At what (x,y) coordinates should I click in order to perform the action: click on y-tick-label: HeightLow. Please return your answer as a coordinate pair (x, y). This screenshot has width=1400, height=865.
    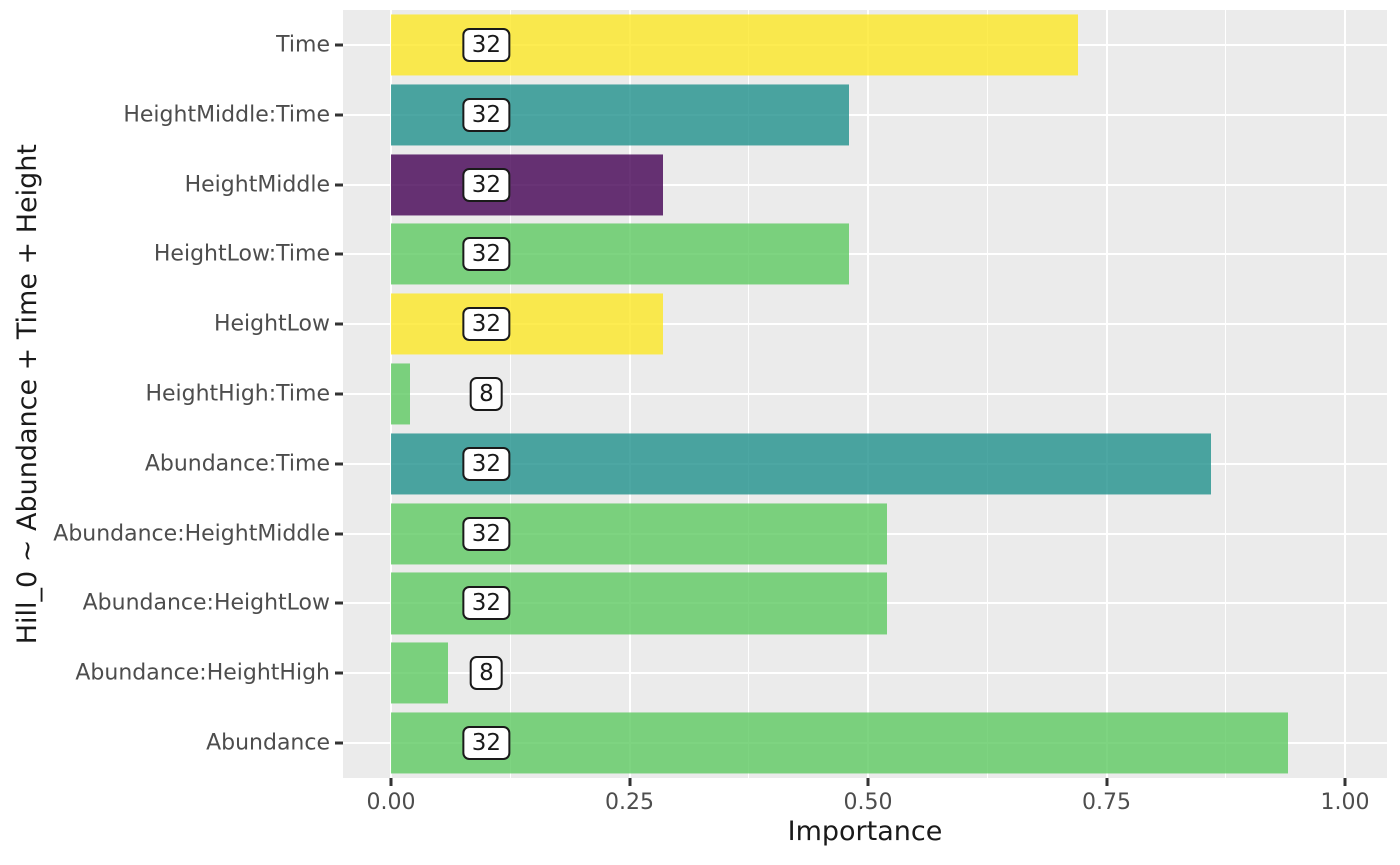
    Looking at the image, I should click on (271, 324).